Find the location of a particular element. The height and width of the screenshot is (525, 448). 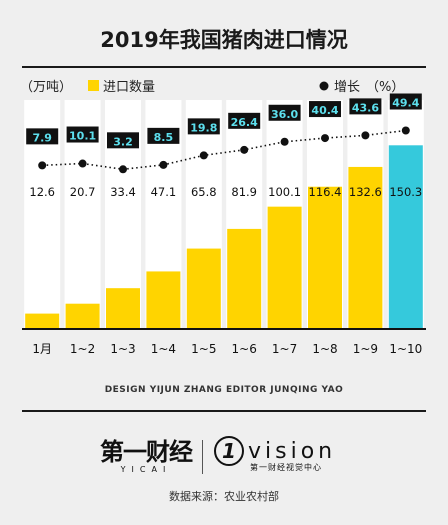

growth-label: 19.8 is located at coordinates (203, 127).